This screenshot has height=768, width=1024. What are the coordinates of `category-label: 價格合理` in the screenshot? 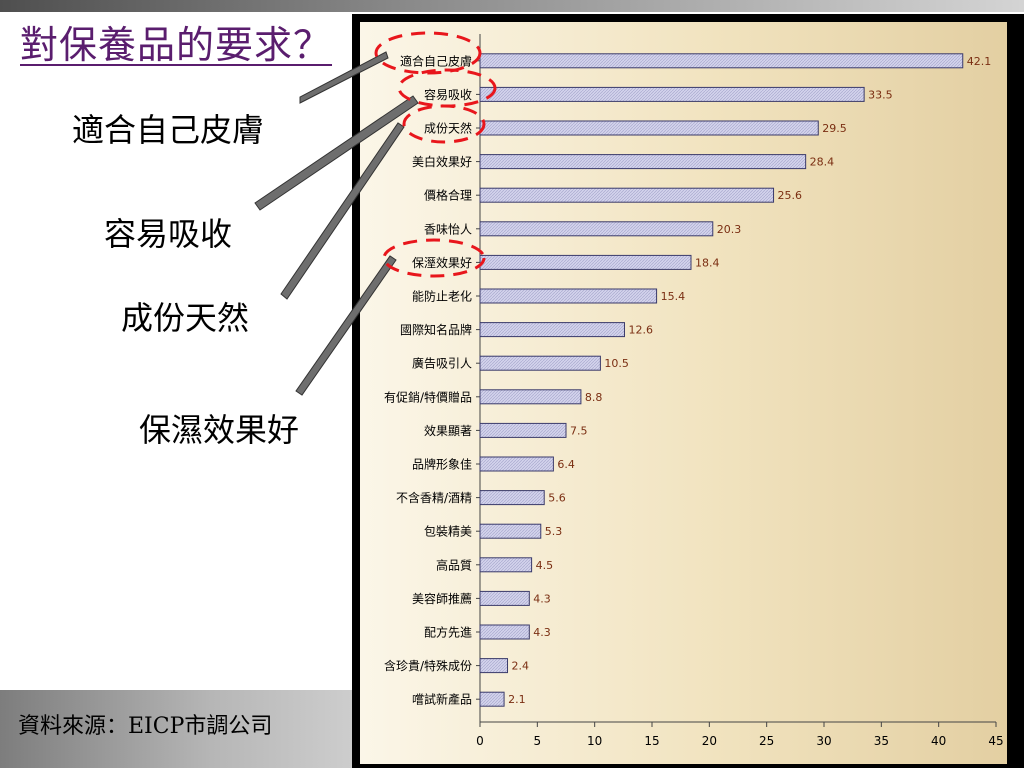 It's located at (448, 195).